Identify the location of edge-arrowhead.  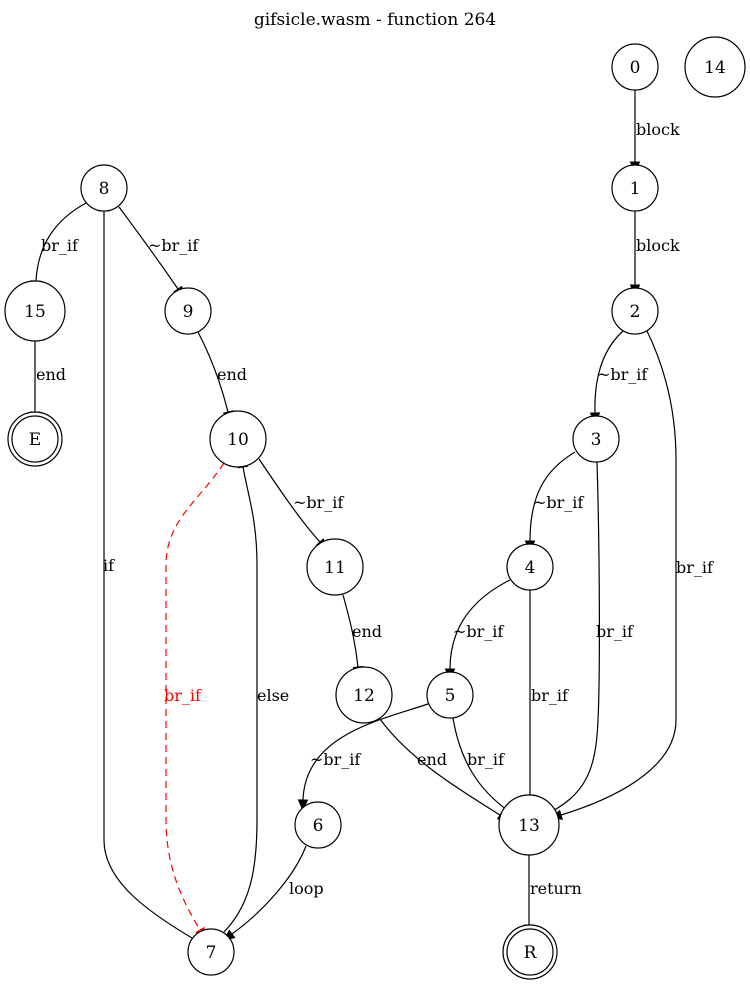
(303, 805).